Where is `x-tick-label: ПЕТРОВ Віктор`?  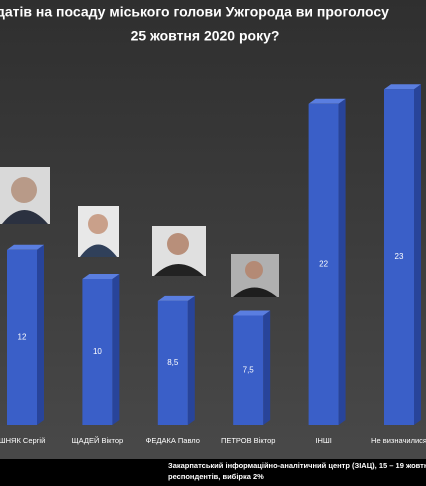
x-tick-label: ПЕТРОВ Віктор is located at coordinates (248, 440).